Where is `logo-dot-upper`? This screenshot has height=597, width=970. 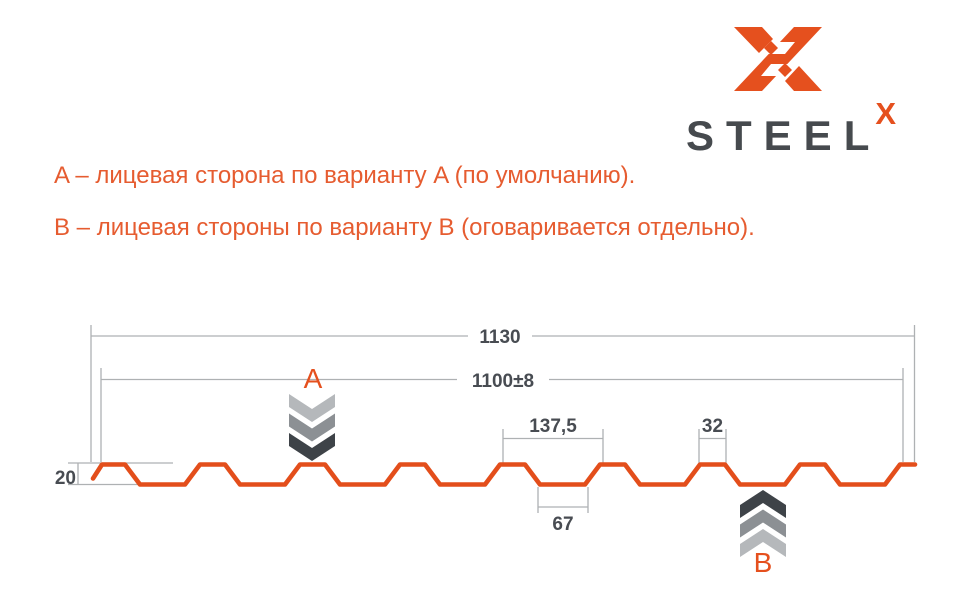
logo-dot-upper is located at coordinates (771, 48).